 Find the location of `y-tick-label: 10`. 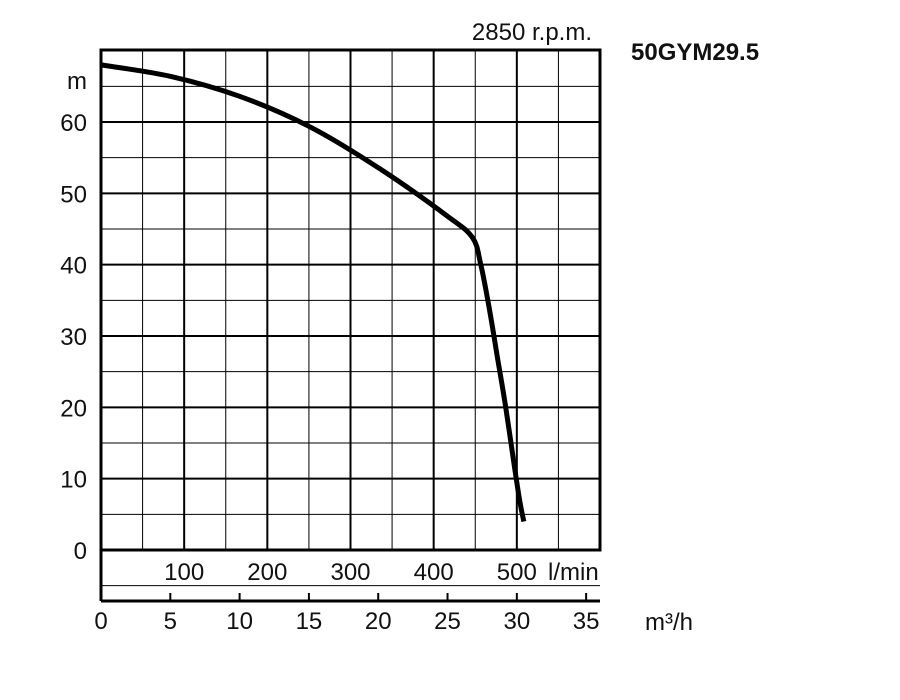

y-tick-label: 10 is located at coordinates (73, 480).